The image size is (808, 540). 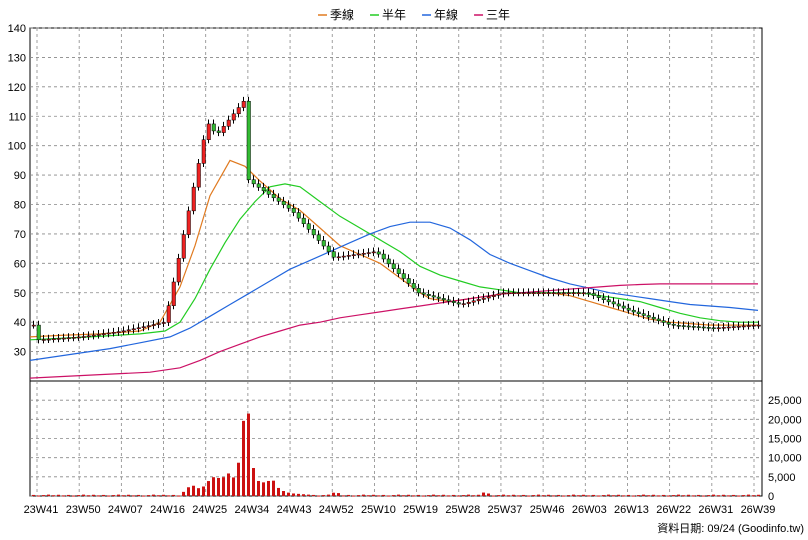 What do you see at coordinates (378, 510) in the screenshot?
I see `x-tick-label: 25W10` at bounding box center [378, 510].